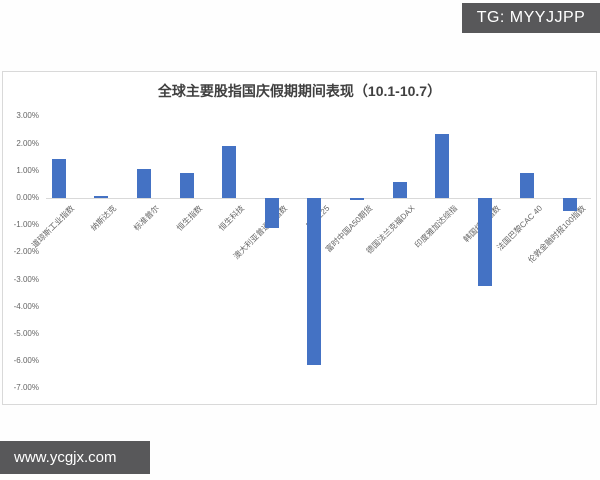 This screenshot has width=600, height=480. What do you see at coordinates (26, 388) in the screenshot?
I see `y-axis-tick-label: -7.00%` at bounding box center [26, 388].